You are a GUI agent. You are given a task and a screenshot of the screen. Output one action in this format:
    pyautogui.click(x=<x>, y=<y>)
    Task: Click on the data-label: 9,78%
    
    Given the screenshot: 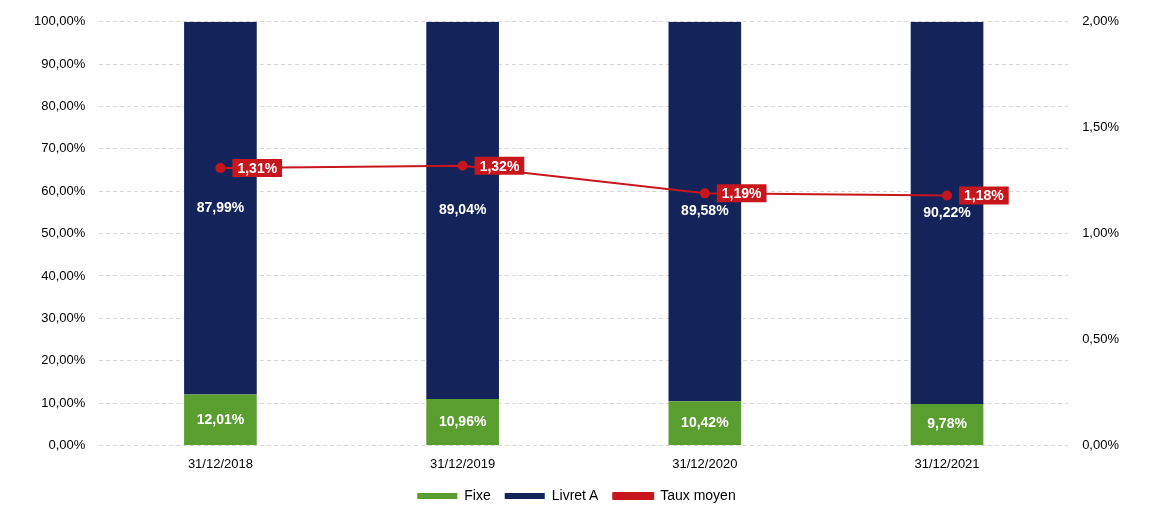 What is the action you would take?
    pyautogui.click(x=947, y=423)
    